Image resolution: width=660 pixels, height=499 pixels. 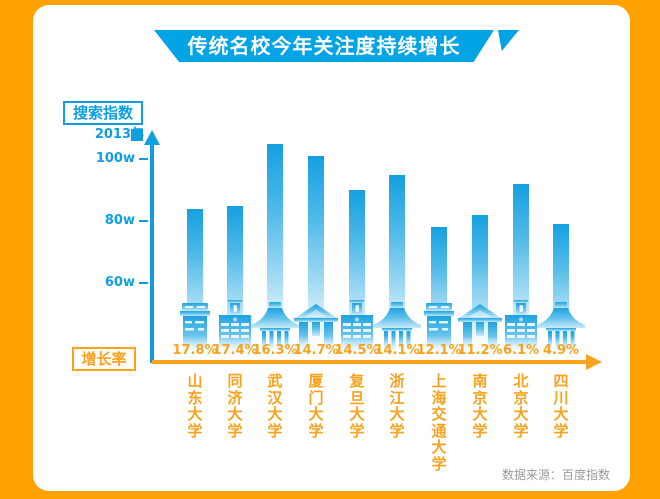 I want to click on y-tick-80w, so click(x=143, y=221).